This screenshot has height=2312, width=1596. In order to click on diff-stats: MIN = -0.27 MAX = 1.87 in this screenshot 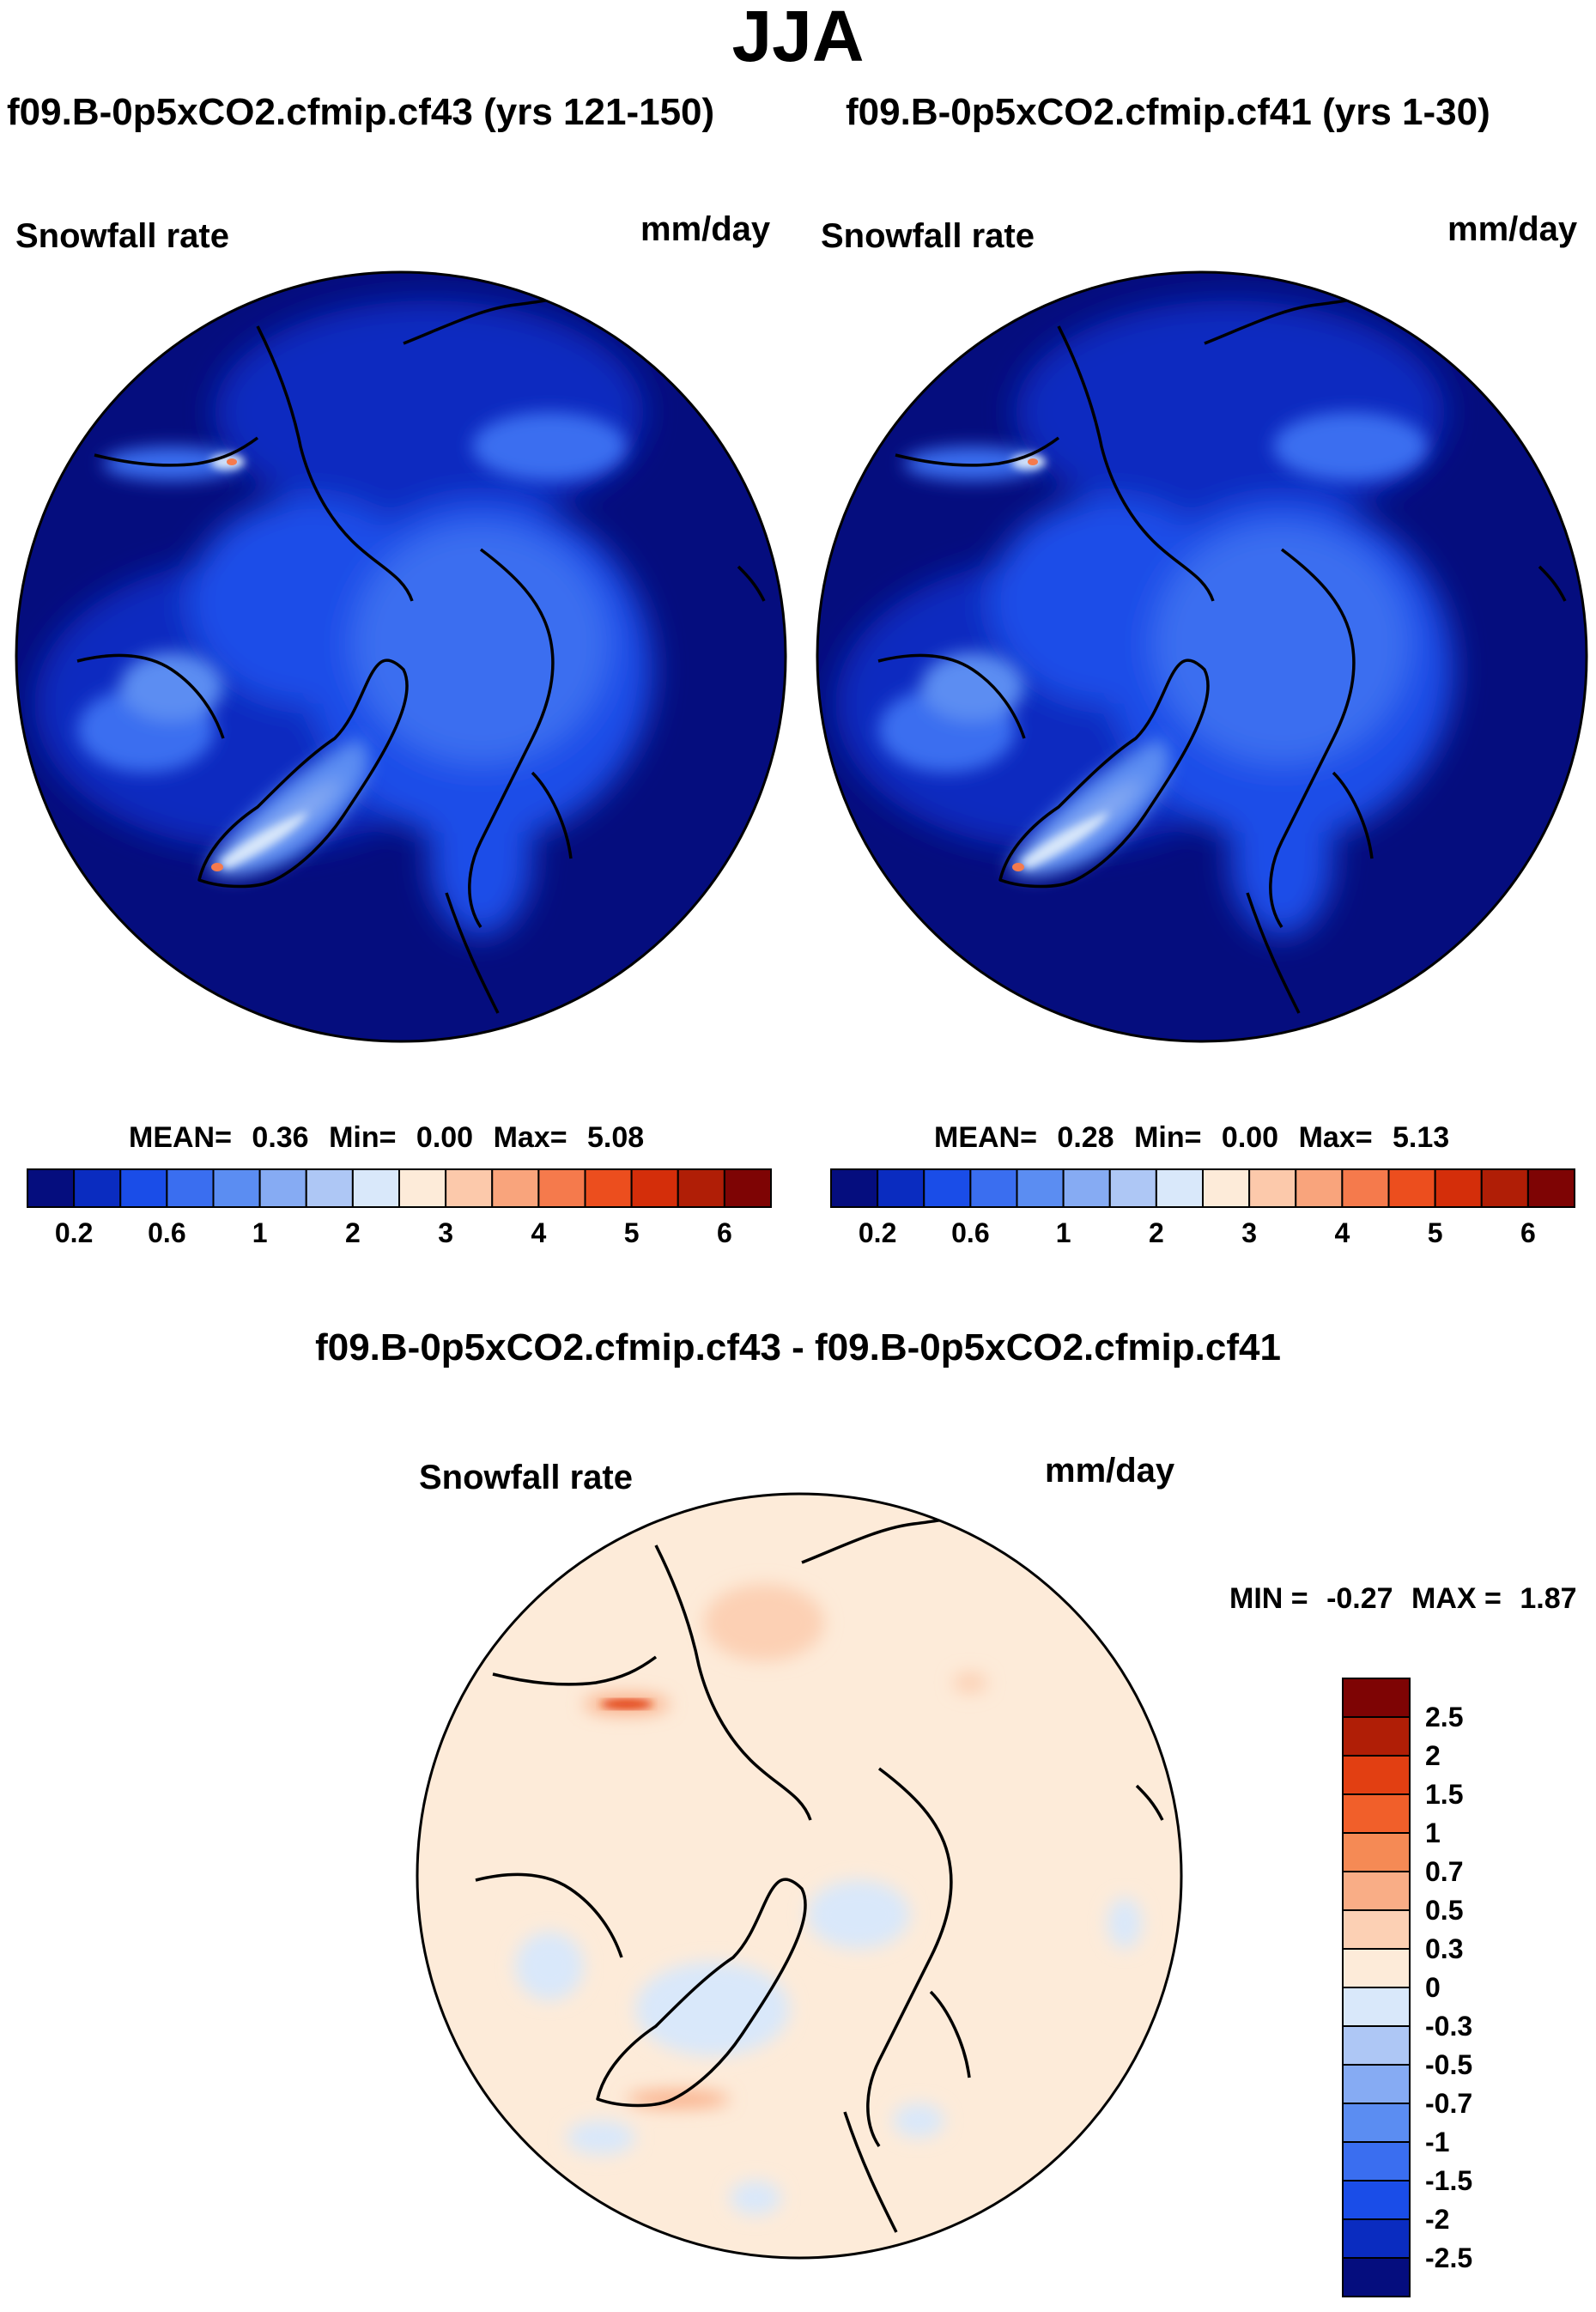, I will do `click(1403, 1598)`.